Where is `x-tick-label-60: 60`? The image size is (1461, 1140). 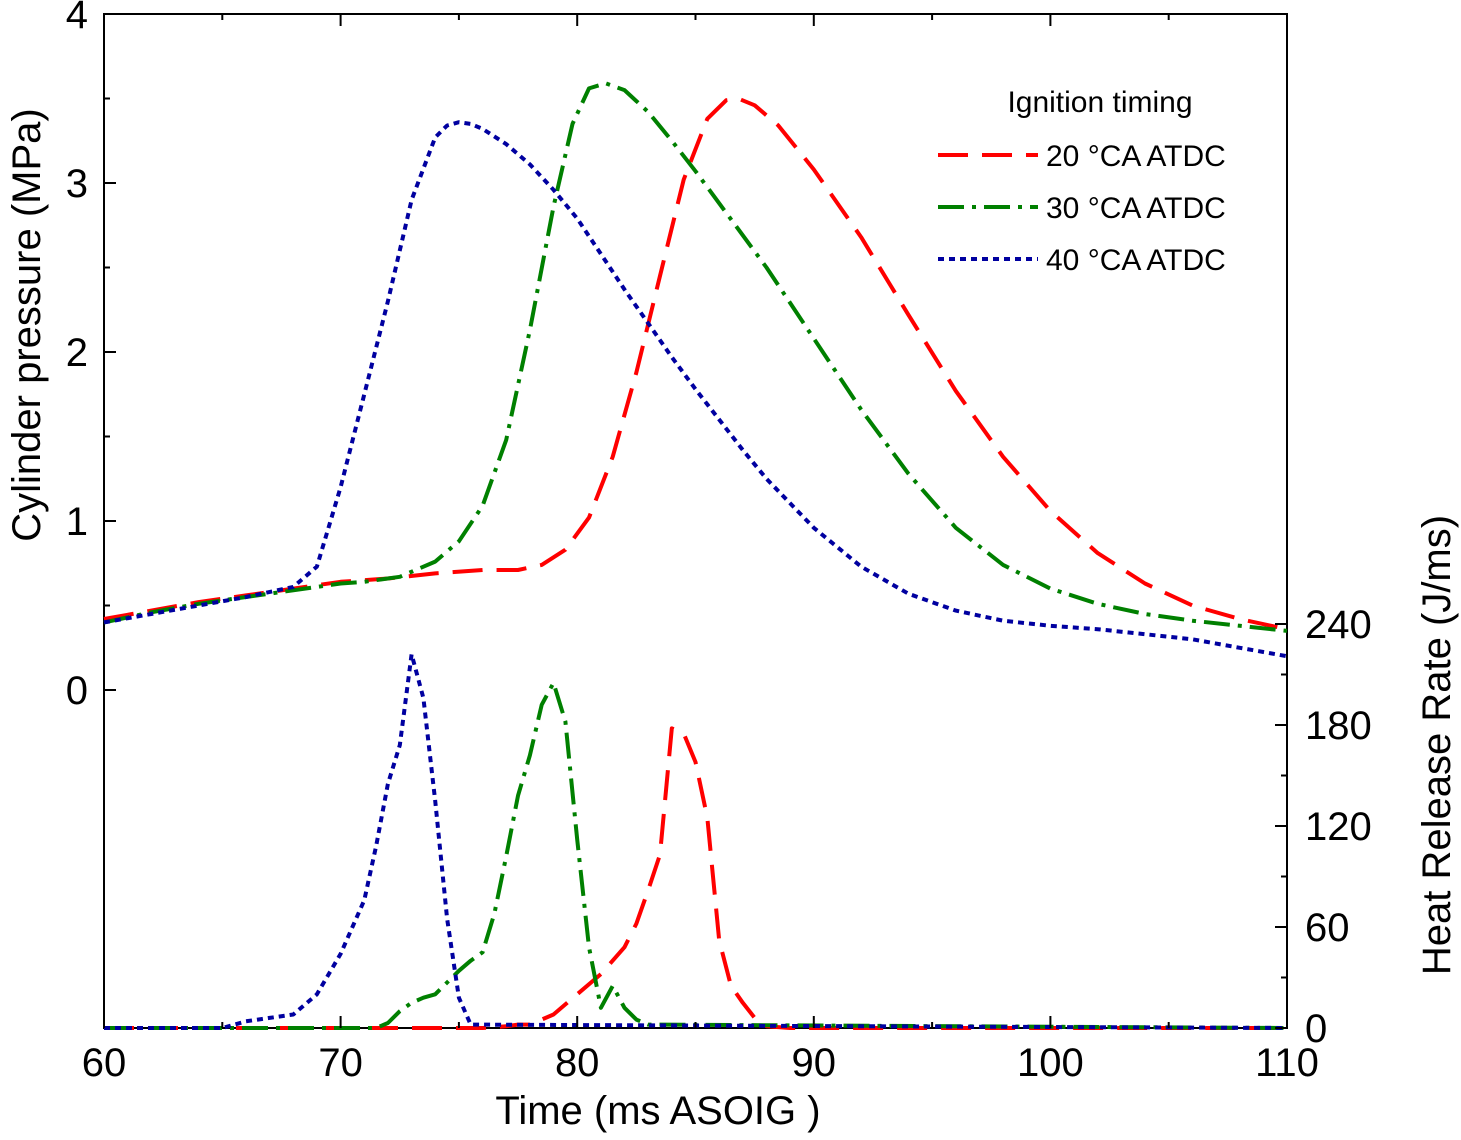
x-tick-label-60: 60 is located at coordinates (104, 1063).